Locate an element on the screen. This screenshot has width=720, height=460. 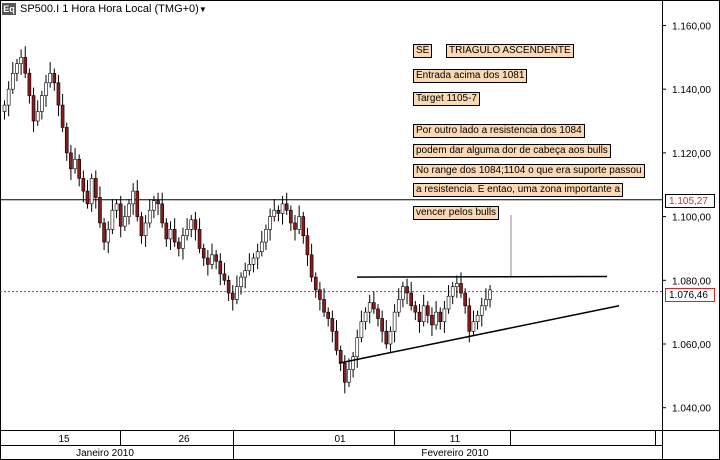
trendlines is located at coordinates (479, 319).